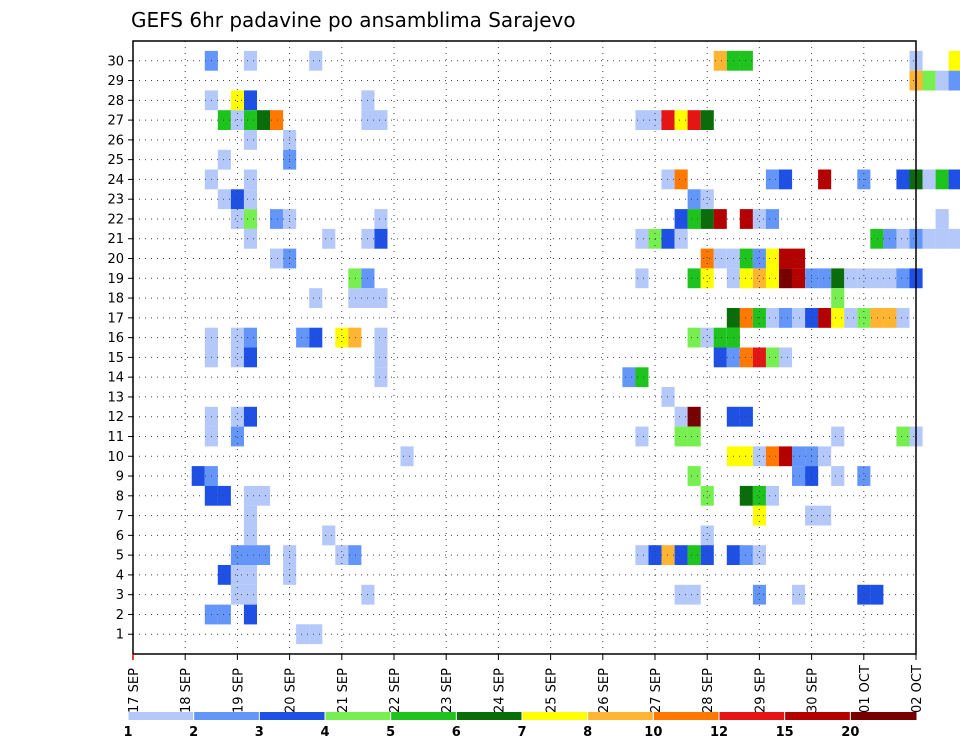  Describe the element at coordinates (708, 690) in the screenshot. I see `x-tick-label: 28 SEP` at that location.